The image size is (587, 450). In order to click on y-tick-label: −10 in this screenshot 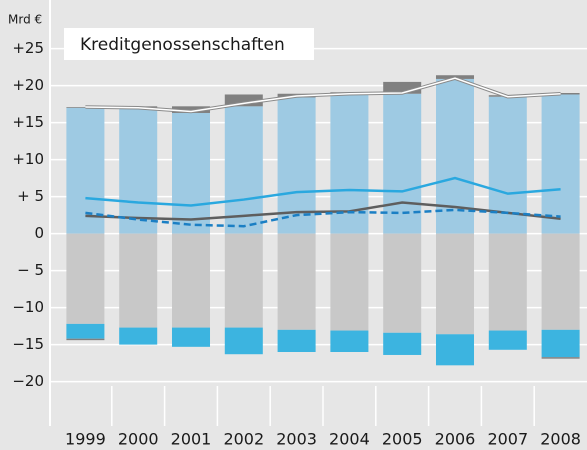, I will do `click(28, 307)`.